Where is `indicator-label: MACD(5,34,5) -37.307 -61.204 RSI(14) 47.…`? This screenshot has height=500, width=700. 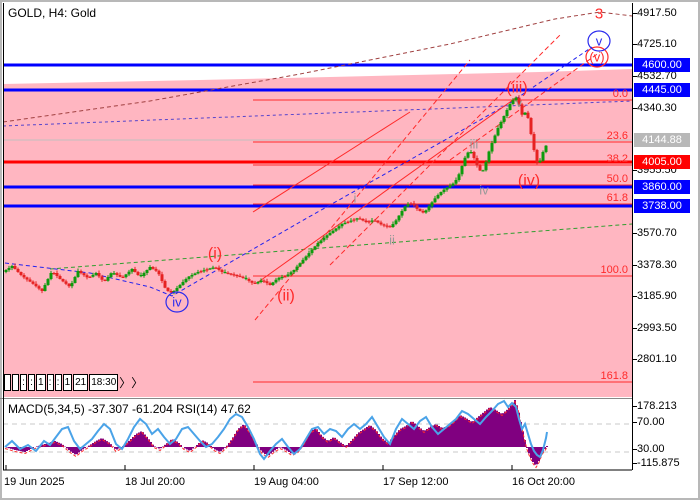
indicator-label: MACD(5,34,5) -37.307 -61.204 RSI(14) 47.… is located at coordinates (129, 409).